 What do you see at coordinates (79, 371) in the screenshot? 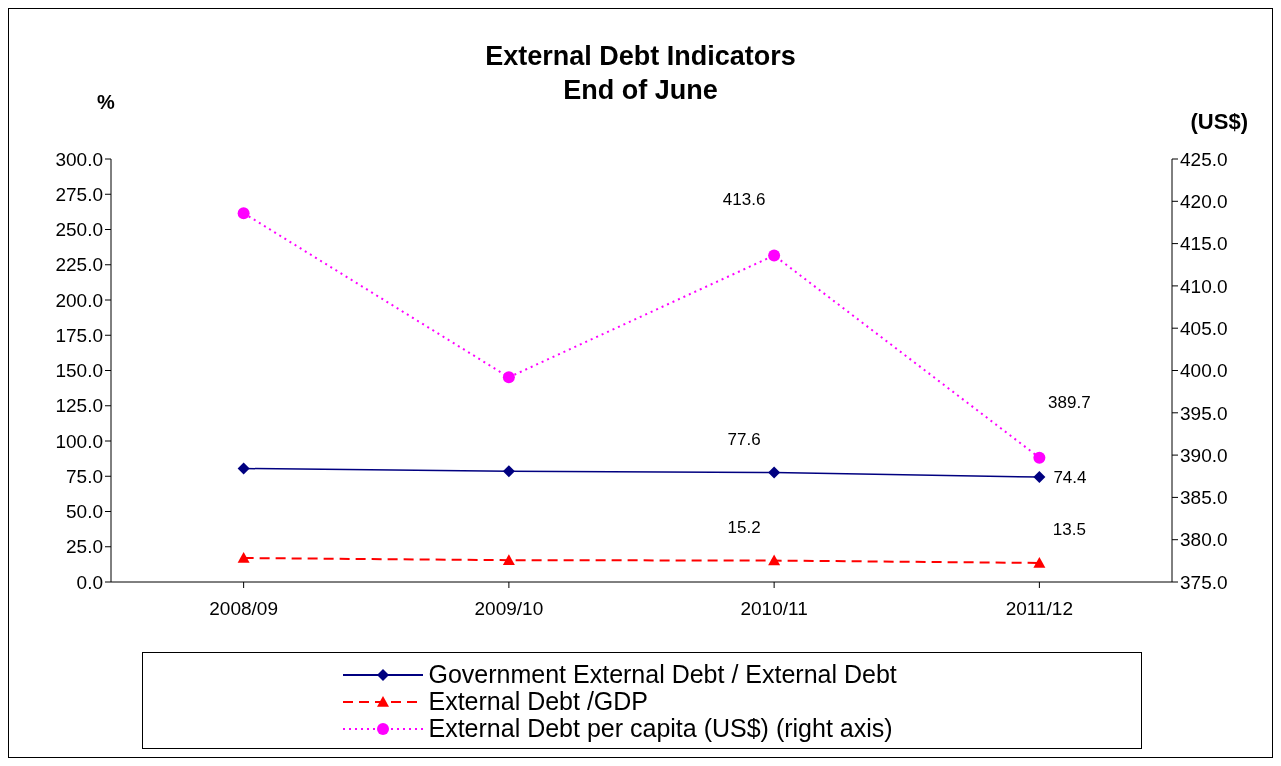
I see `y-tick-label: 150.0` at bounding box center [79, 371].